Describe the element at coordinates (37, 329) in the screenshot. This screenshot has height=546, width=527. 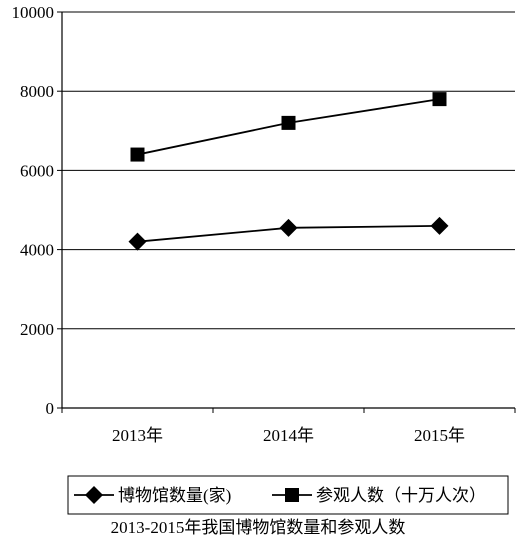
I see `y-tick-label: 2000` at that location.